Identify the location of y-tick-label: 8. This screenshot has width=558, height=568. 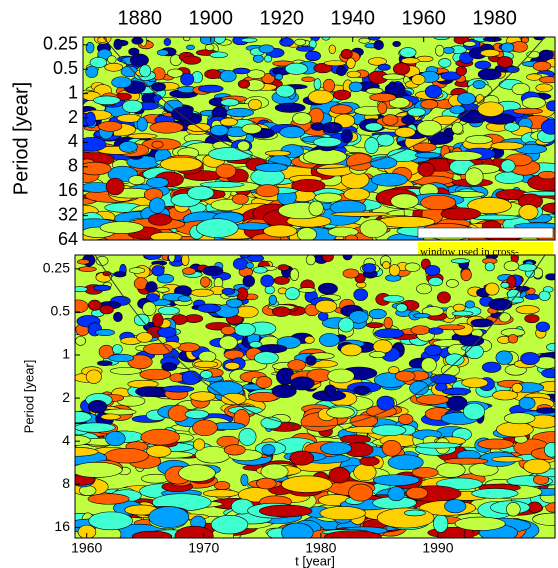
(73, 166).